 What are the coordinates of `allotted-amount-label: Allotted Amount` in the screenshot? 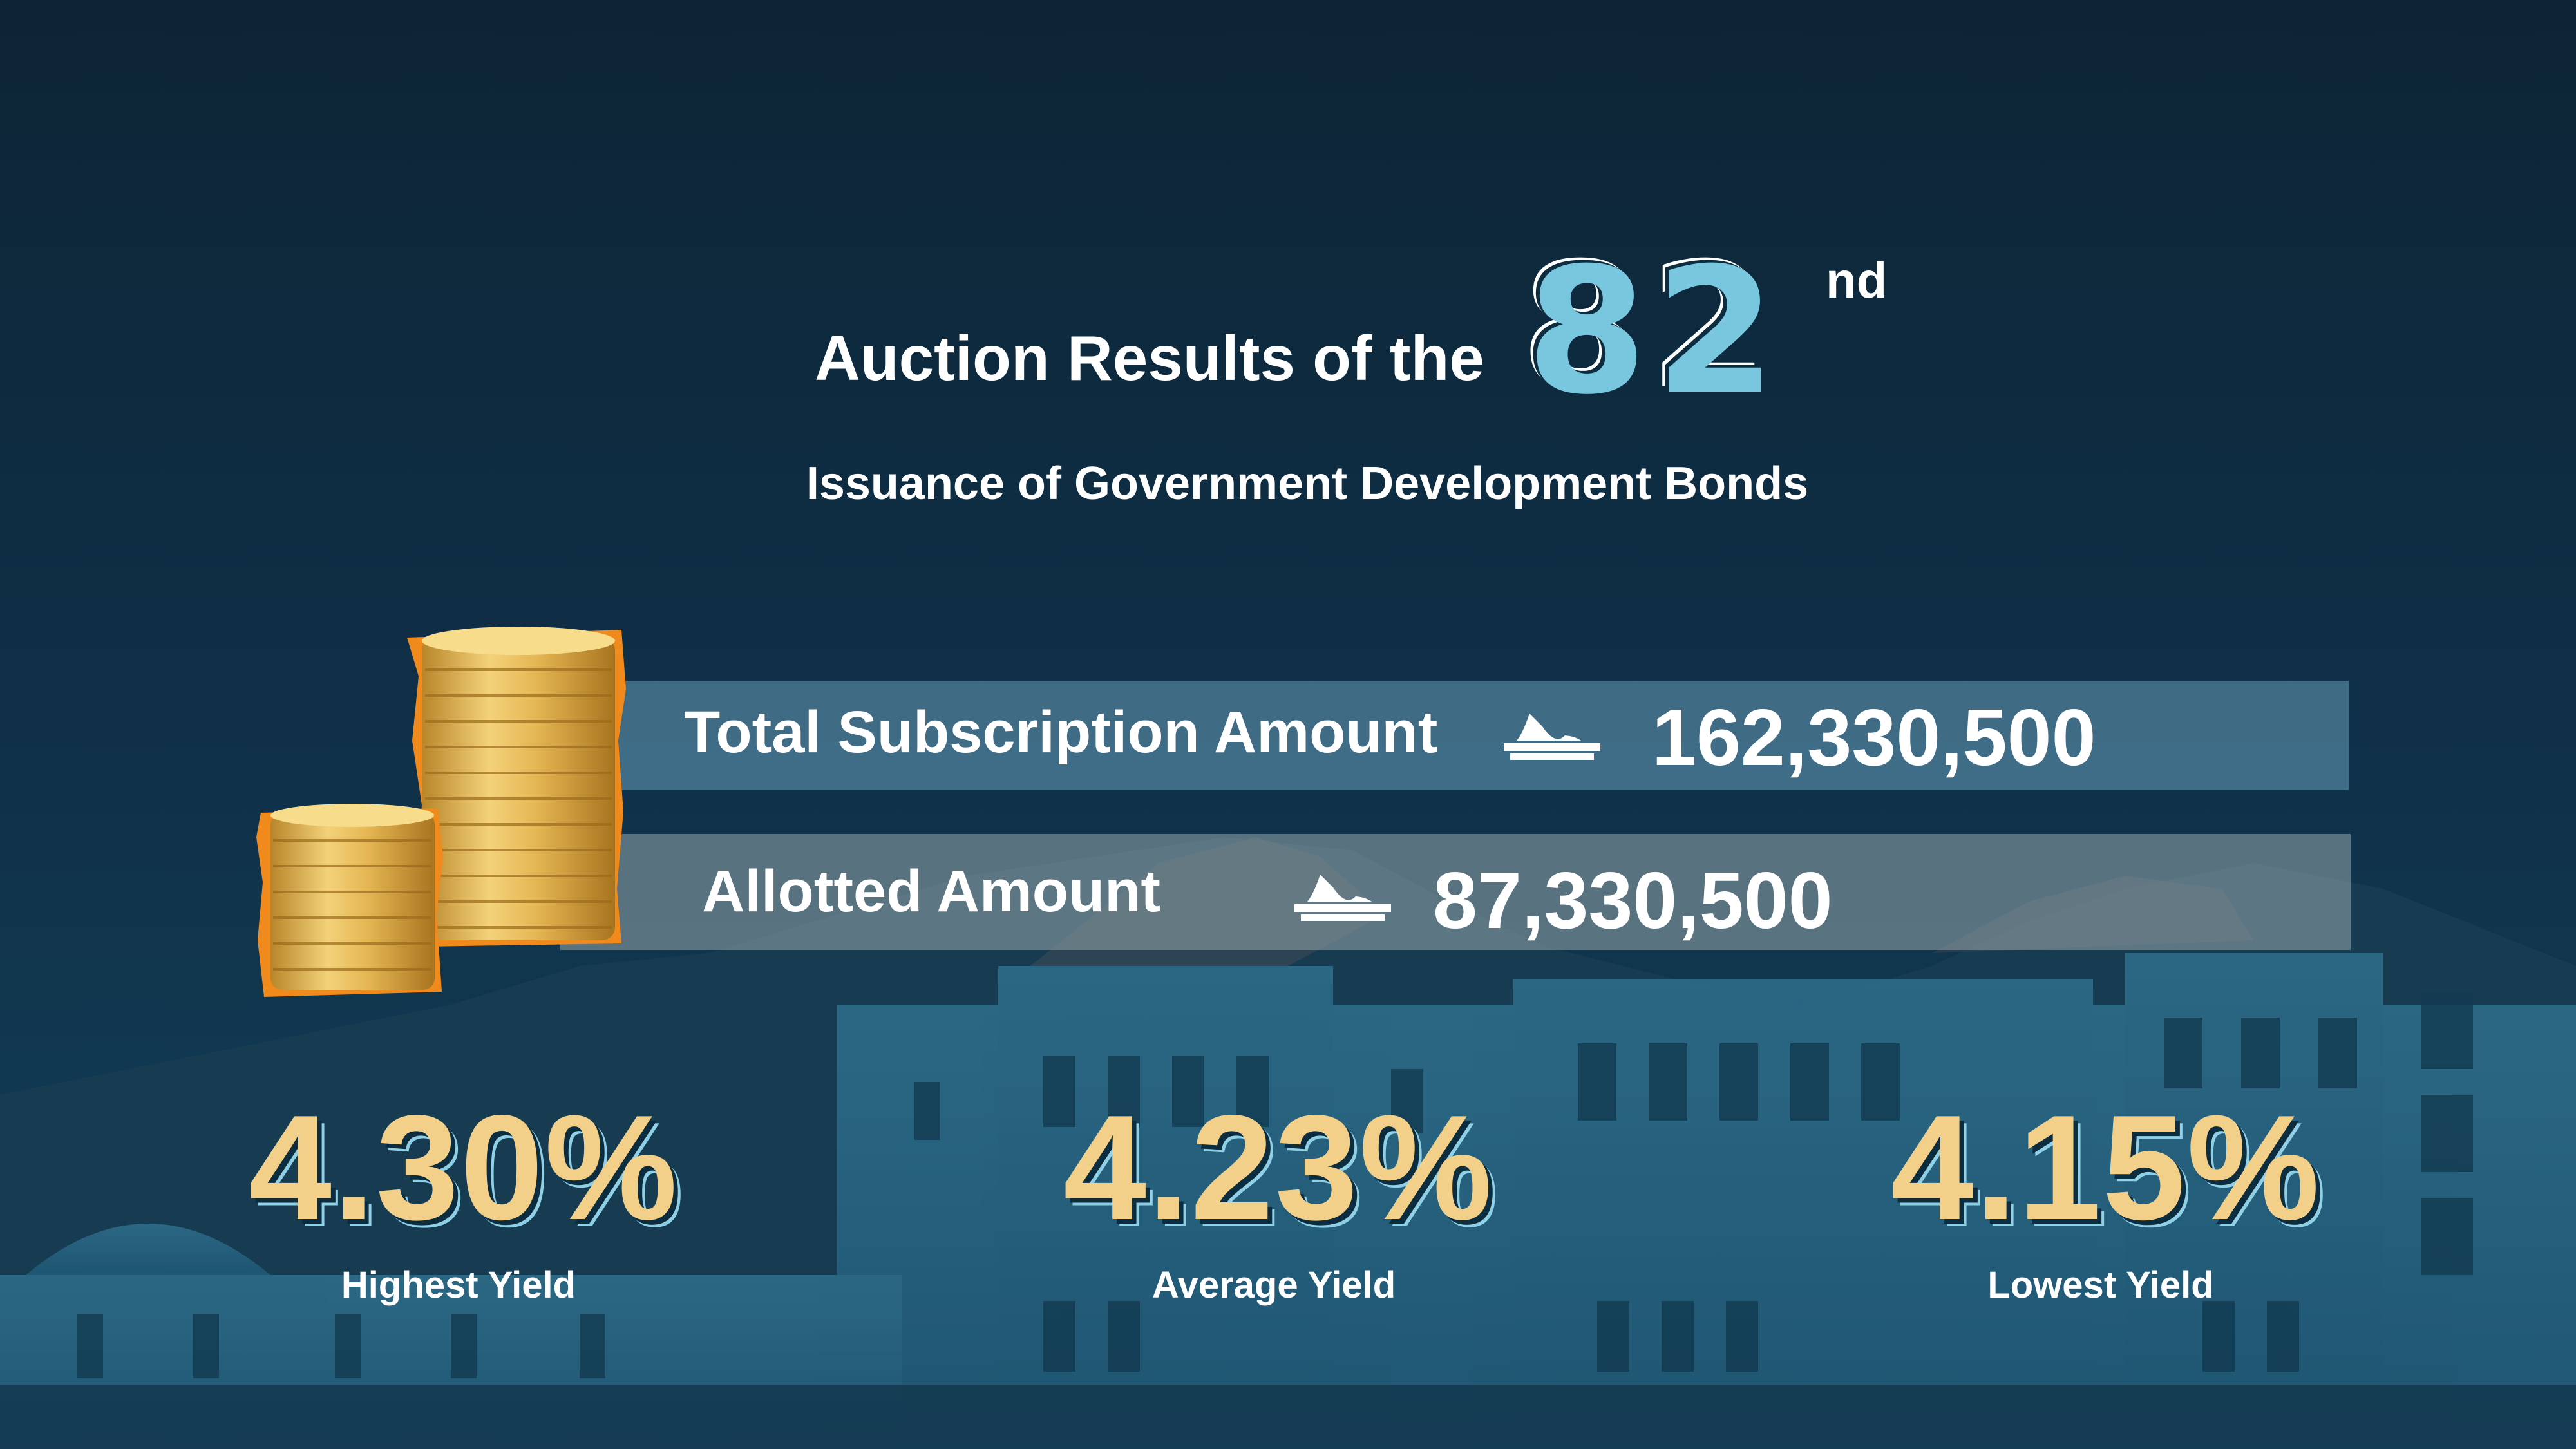 It's located at (932, 891).